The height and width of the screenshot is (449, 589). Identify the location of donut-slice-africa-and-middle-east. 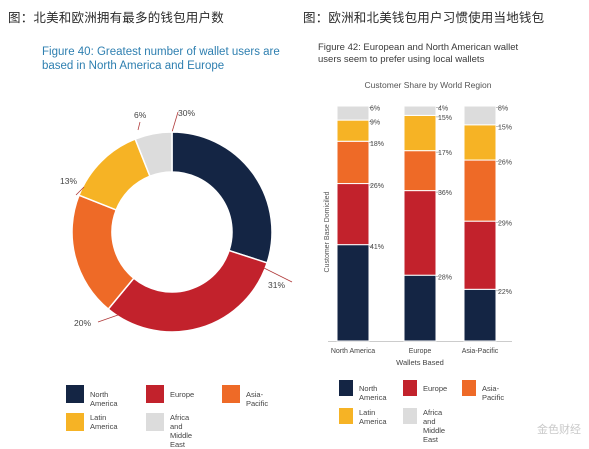
(153, 154).